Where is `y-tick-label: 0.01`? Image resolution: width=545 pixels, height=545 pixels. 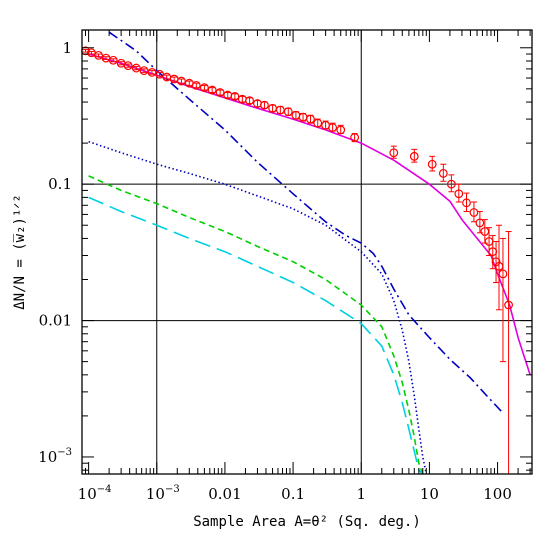
y-tick-label: 0.01 is located at coordinates (55, 321).